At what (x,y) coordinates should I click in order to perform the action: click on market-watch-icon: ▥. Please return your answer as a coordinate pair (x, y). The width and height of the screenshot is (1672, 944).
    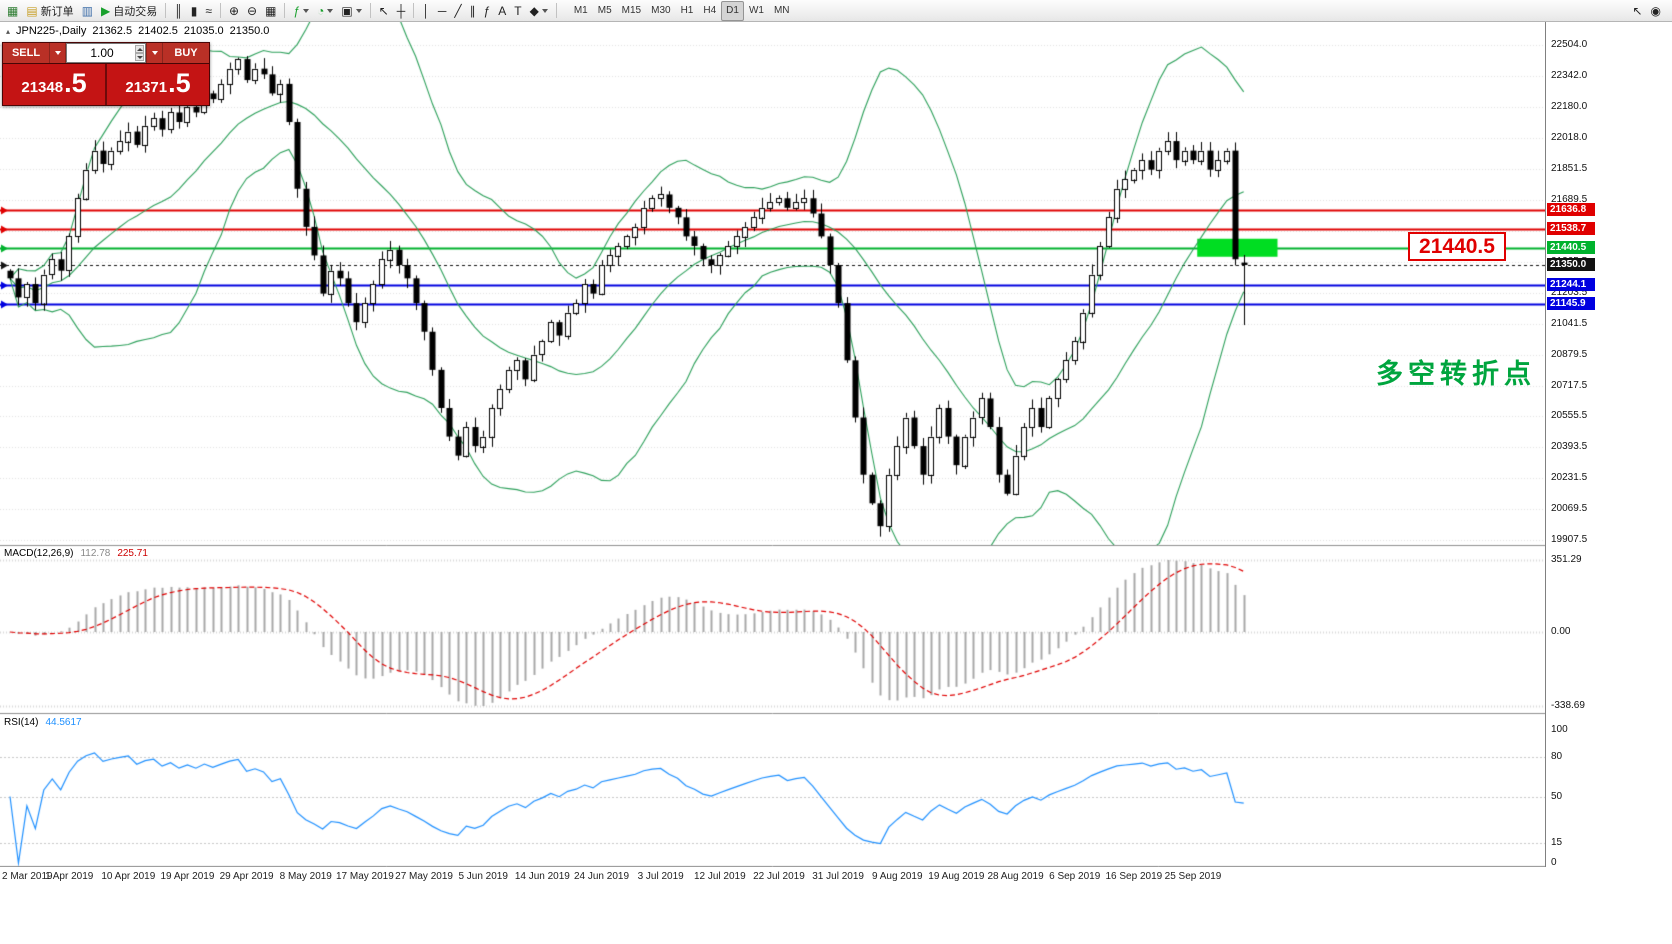
    Looking at the image, I should click on (87, 10).